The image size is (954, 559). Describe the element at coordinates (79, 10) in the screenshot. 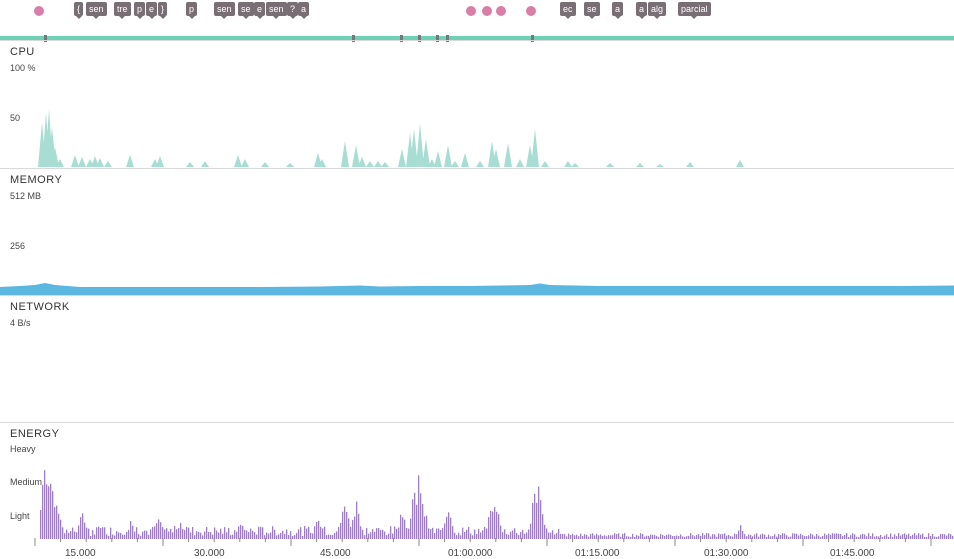

I see `event-label: {` at that location.